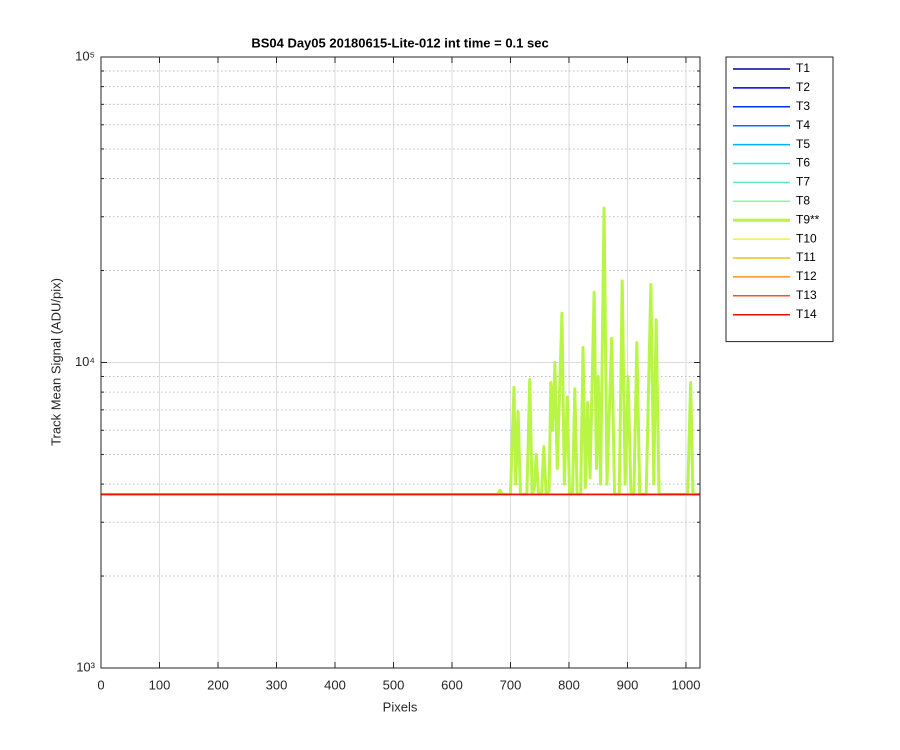 This screenshot has width=900, height=750. Describe the element at coordinates (803, 125) in the screenshot. I see `legend-label: T4` at that location.